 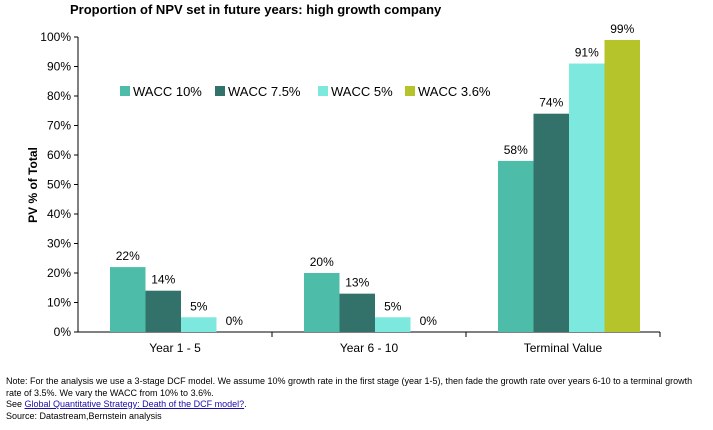 What do you see at coordinates (59, 214) in the screenshot?
I see `y-tick-label: 40%` at bounding box center [59, 214].